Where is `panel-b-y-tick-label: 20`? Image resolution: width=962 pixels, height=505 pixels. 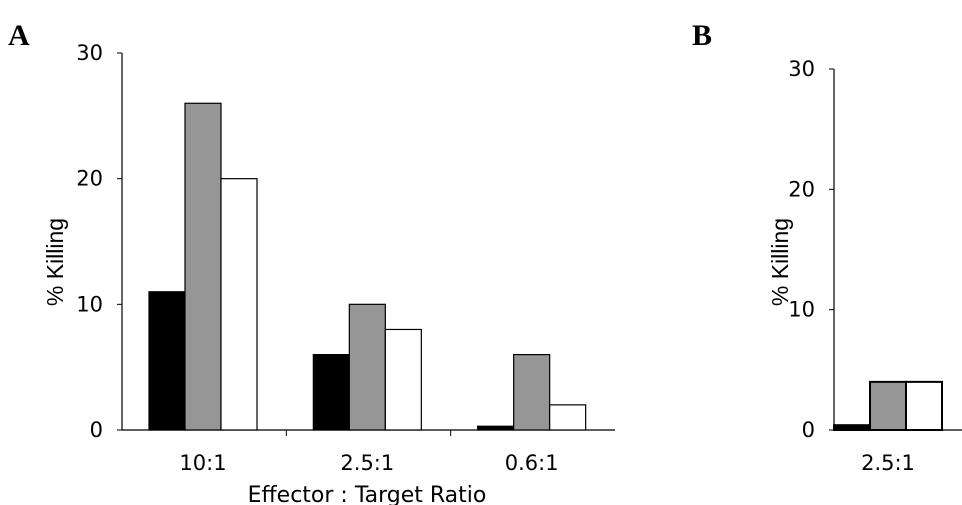
panel-b-y-tick-label: 20 is located at coordinates (801, 189).